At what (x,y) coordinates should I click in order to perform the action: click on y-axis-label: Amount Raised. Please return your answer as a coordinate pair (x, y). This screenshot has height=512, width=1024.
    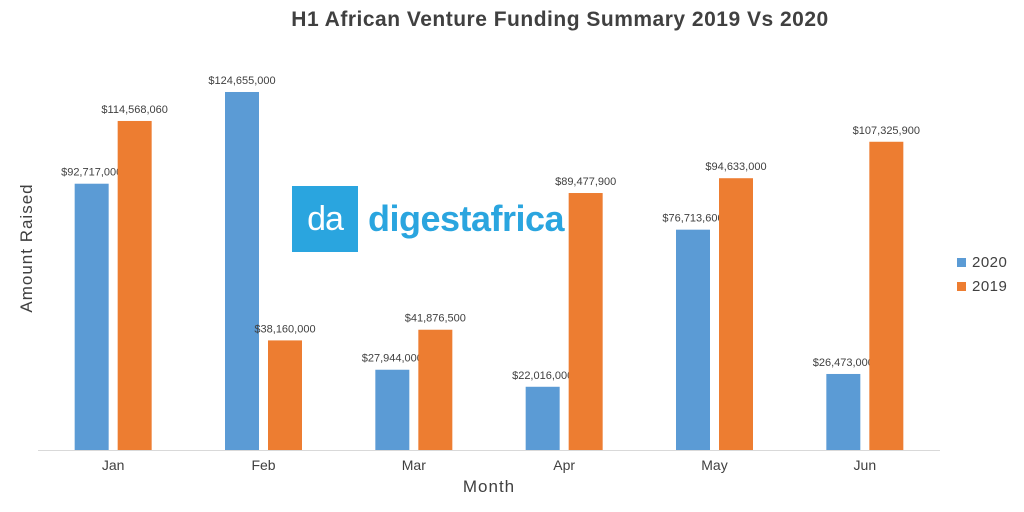
    Looking at the image, I should click on (26, 248).